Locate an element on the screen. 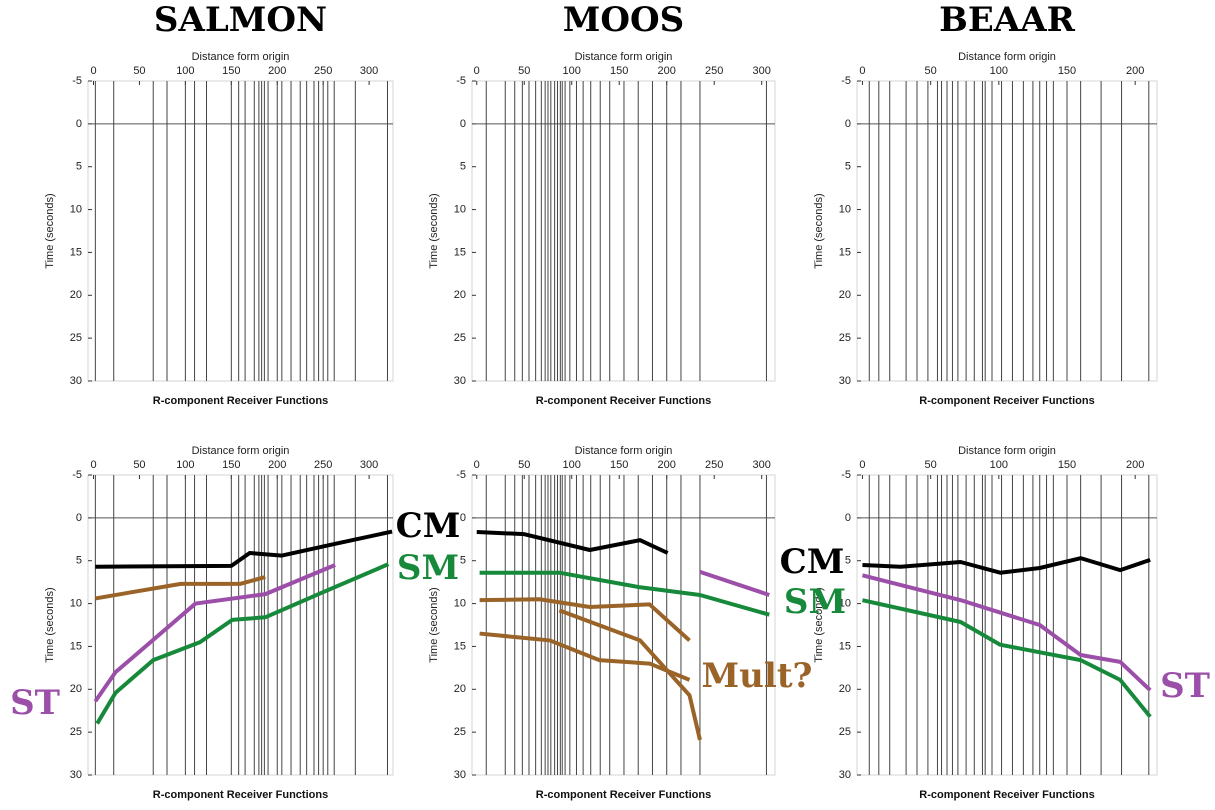 This screenshot has width=1215, height=810. column-title: SALMON is located at coordinates (240, 20).